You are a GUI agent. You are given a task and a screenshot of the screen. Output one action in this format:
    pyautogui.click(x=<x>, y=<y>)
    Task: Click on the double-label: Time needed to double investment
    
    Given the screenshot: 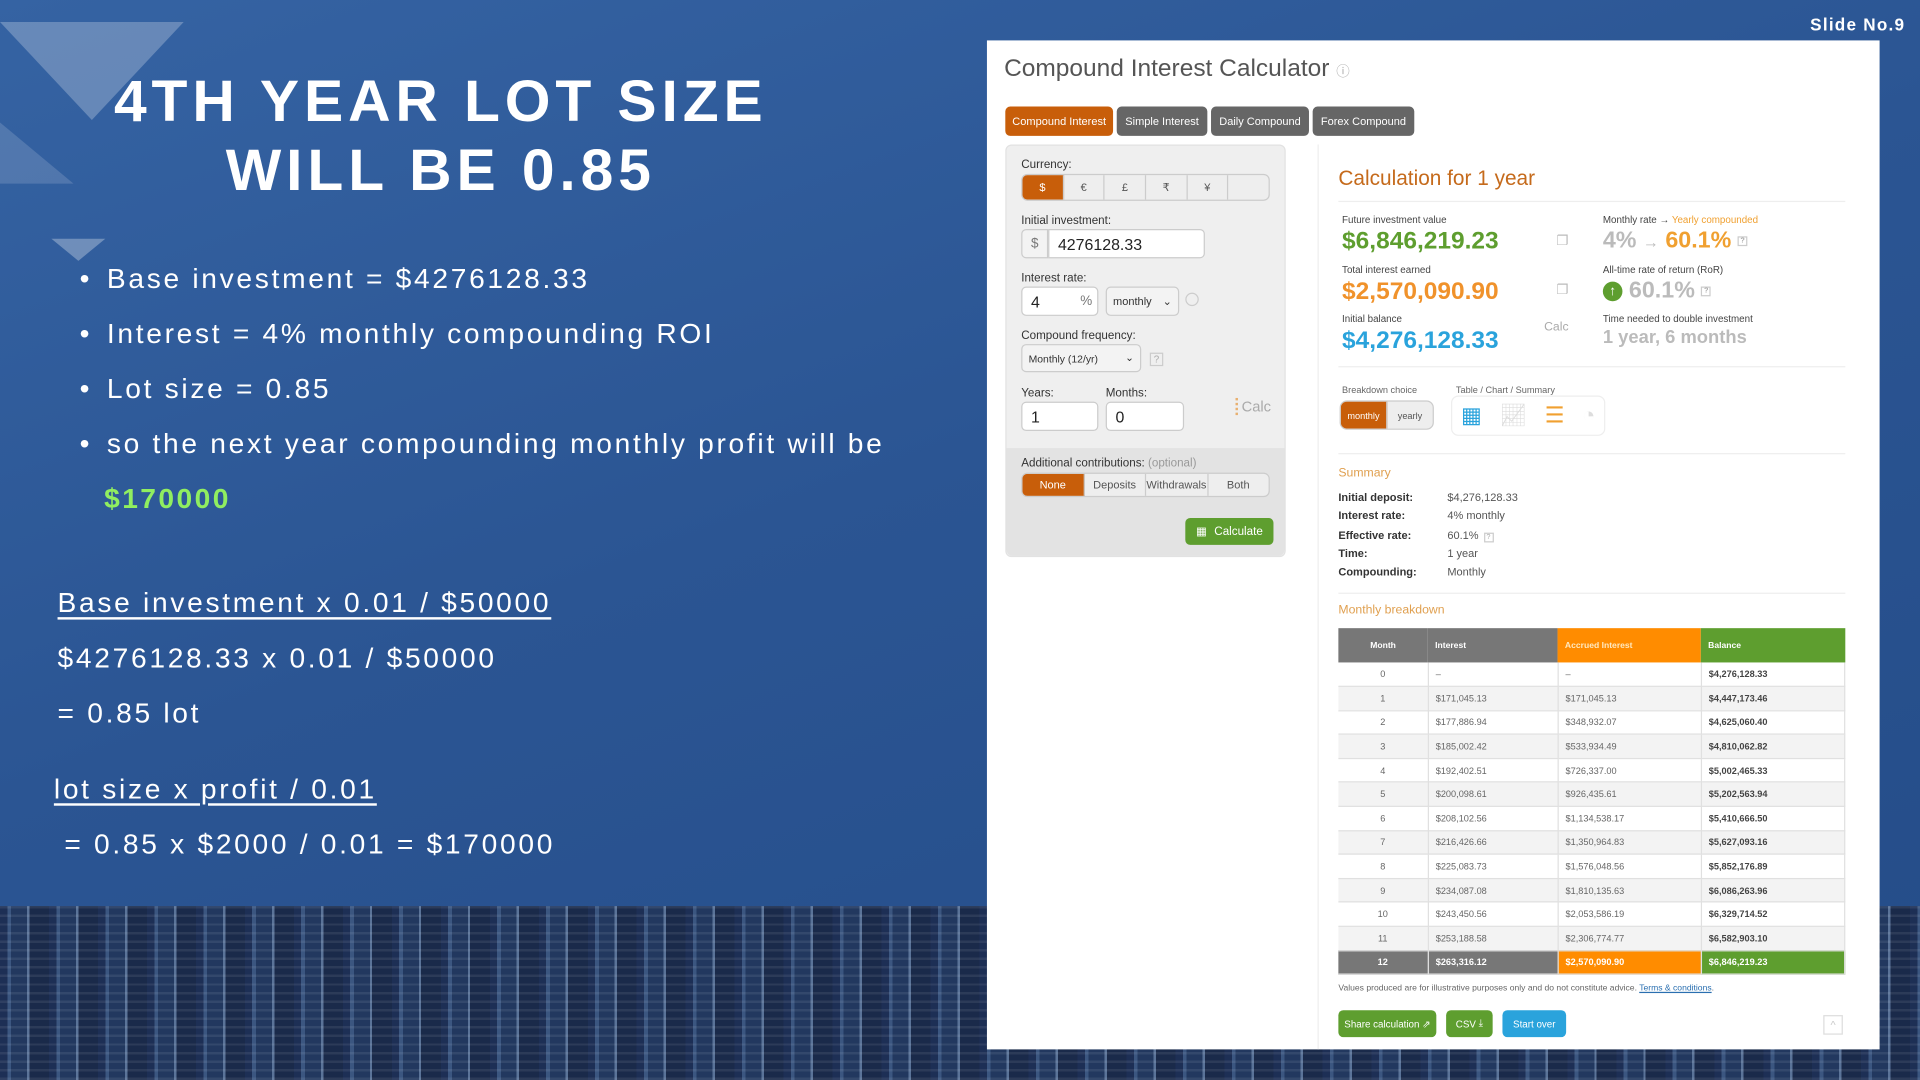 What is the action you would take?
    pyautogui.click(x=1677, y=319)
    